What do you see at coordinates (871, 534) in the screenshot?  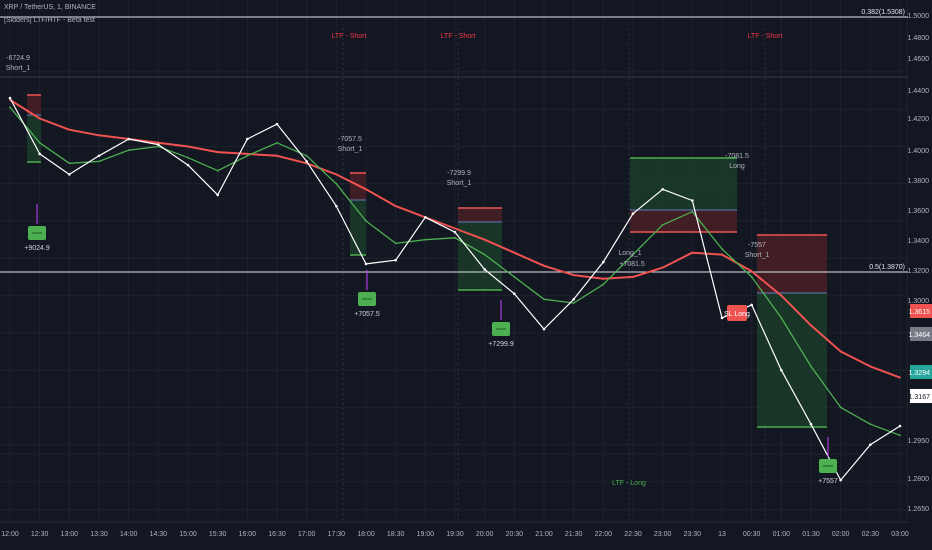 I see `time-tick: 02:30` at bounding box center [871, 534].